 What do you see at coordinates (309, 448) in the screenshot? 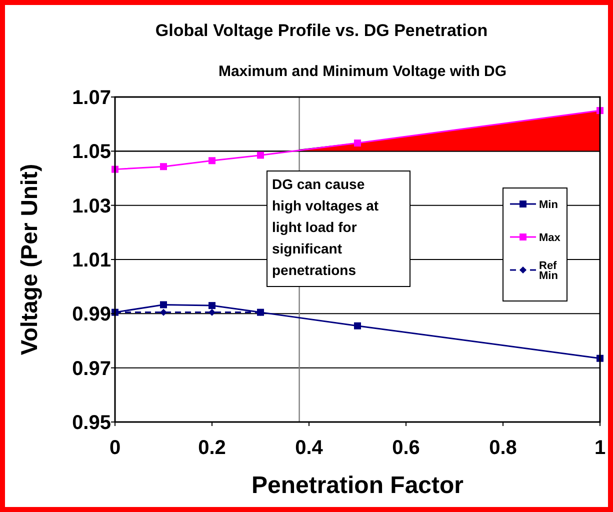
I see `x-tick-label: 0.4` at bounding box center [309, 448].